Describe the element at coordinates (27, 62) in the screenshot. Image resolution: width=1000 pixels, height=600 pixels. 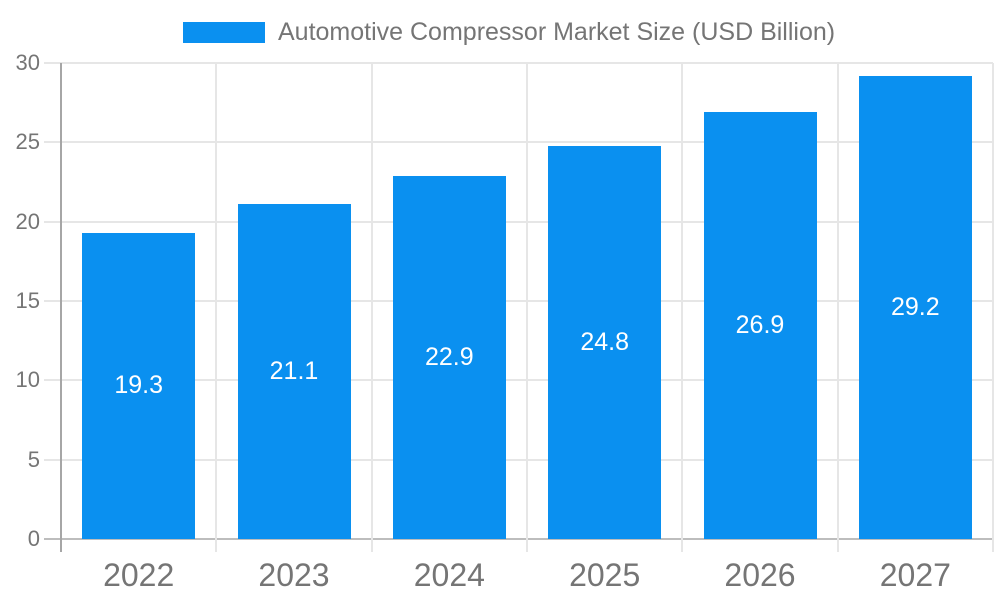
I see `y-axis-tick-label: 30` at that location.